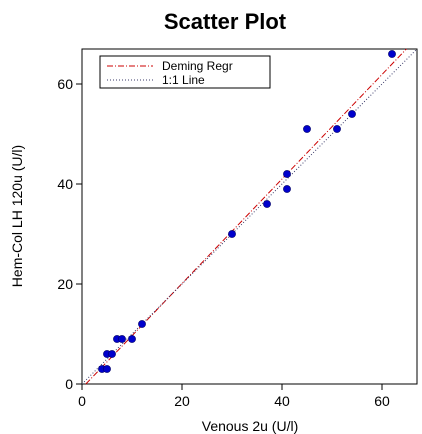 Image resolution: width=422 pixels, height=434 pixels. What do you see at coordinates (234, 396) in the screenshot?
I see `x-axis-ticks: 0 20 40 60` at bounding box center [234, 396].